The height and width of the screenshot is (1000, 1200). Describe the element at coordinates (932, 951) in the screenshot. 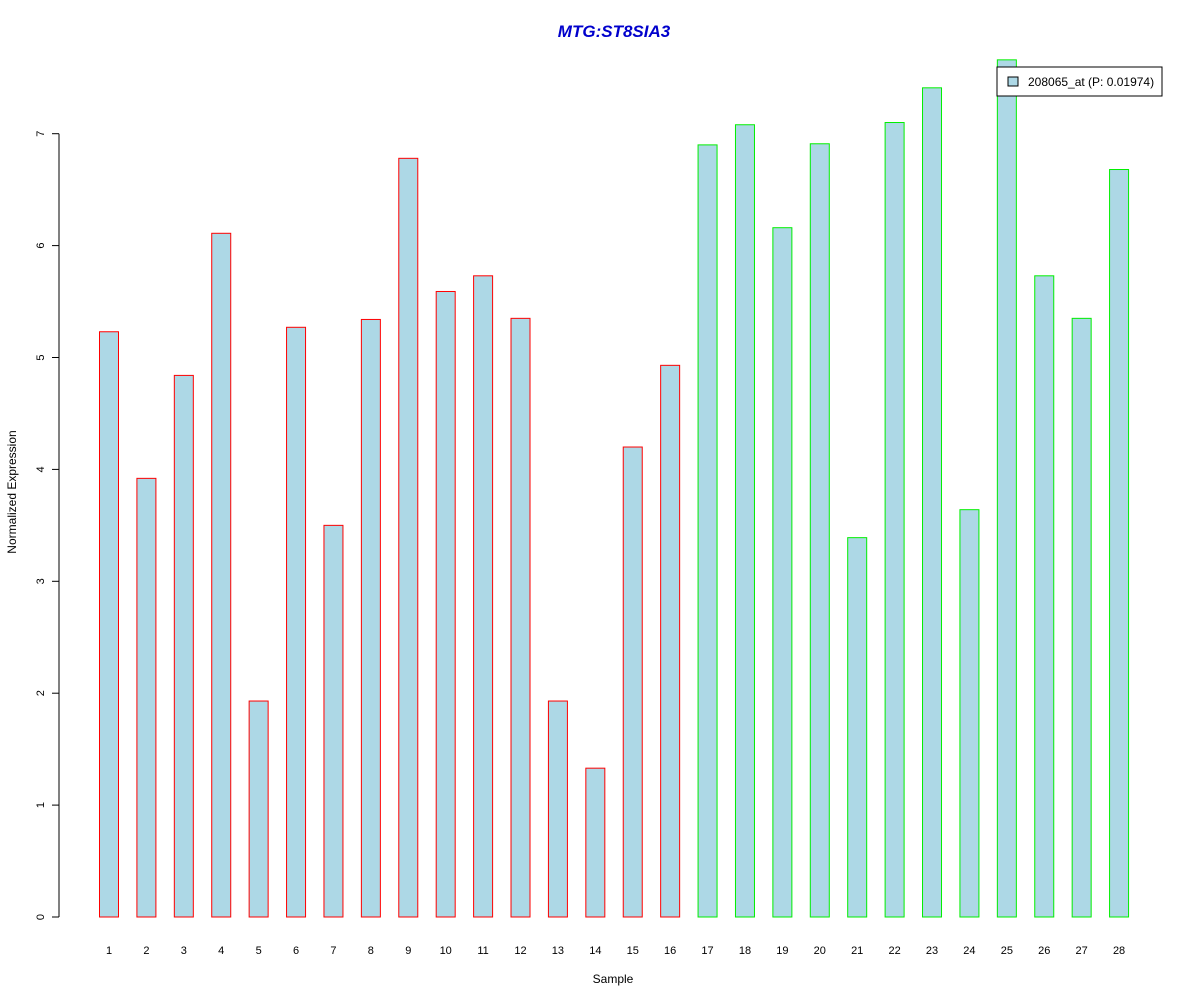

I see `x-tick-label: 23` at that location.